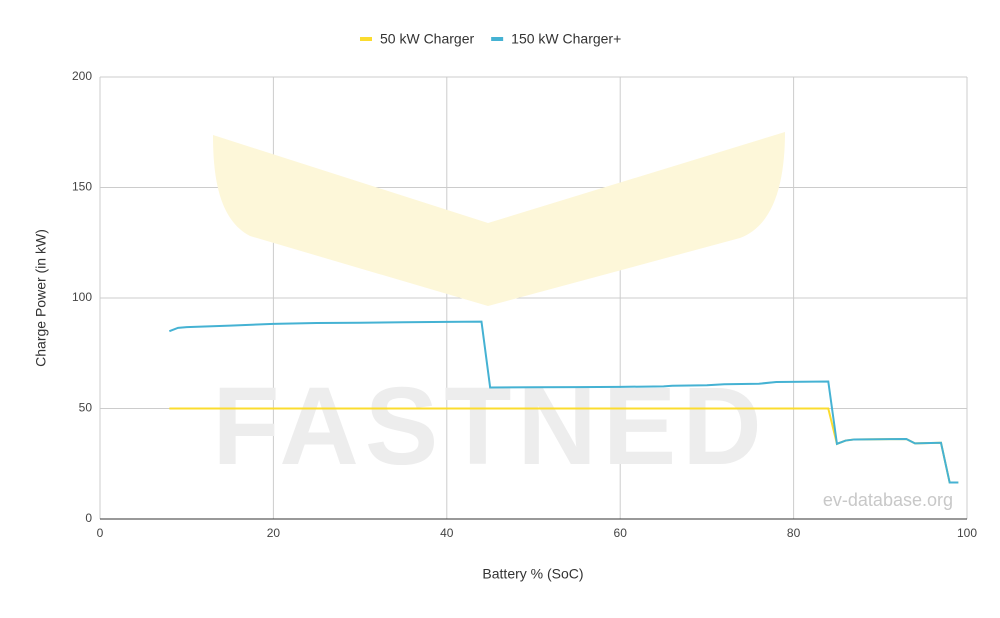 This screenshot has height=618, width=1000. I want to click on x-tick-label: 80, so click(794, 533).